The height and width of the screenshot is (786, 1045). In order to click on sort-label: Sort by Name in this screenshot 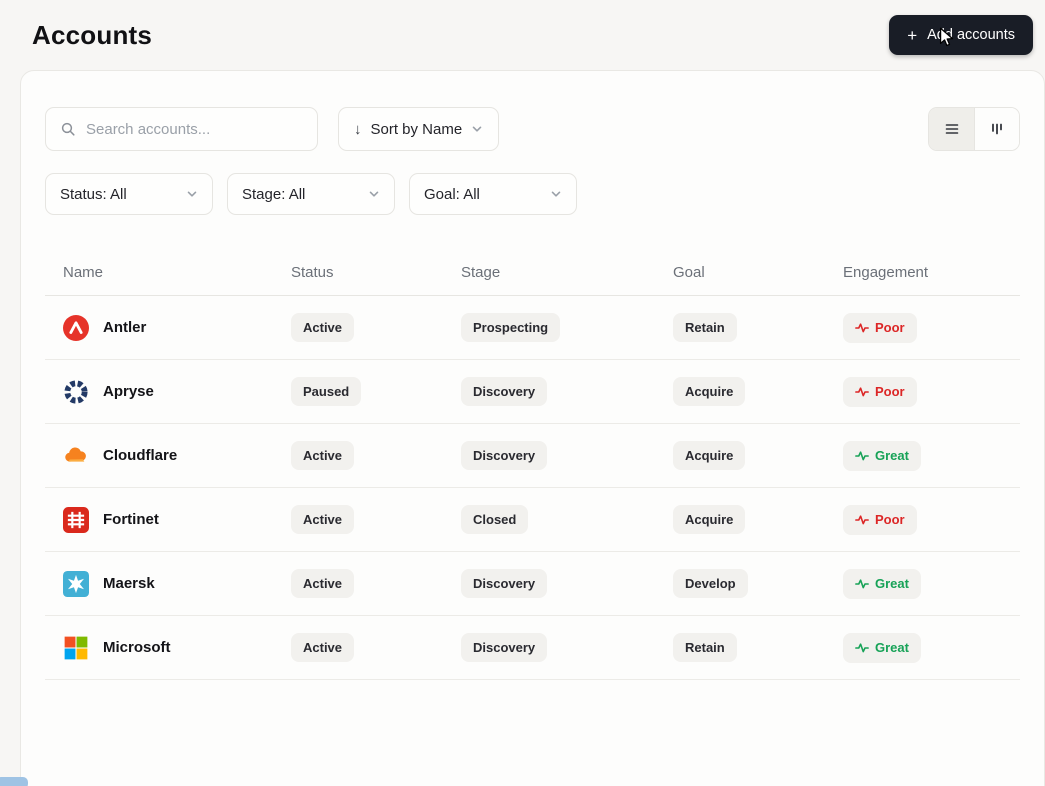, I will do `click(416, 129)`.